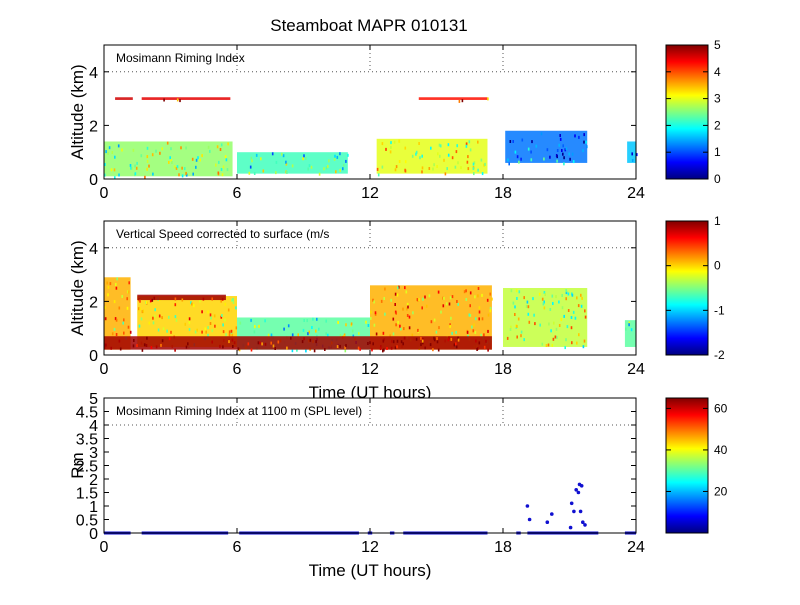 The image size is (800, 605). What do you see at coordinates (717, 72) in the screenshot?
I see `colorbar-tick-label: 4` at bounding box center [717, 72].